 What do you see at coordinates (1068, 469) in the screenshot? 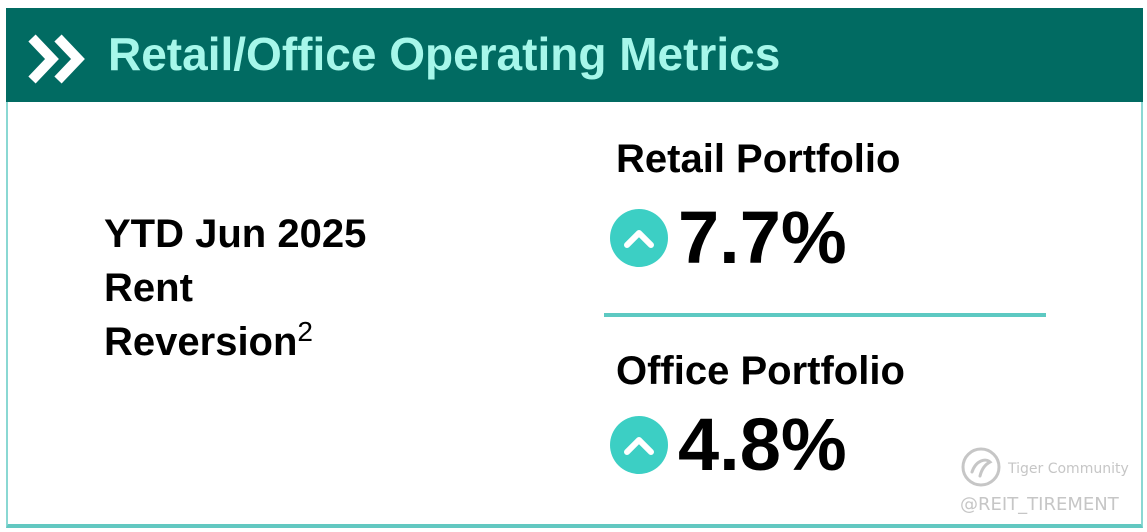
I see `watermark-brand: Tiger Community` at bounding box center [1068, 469].